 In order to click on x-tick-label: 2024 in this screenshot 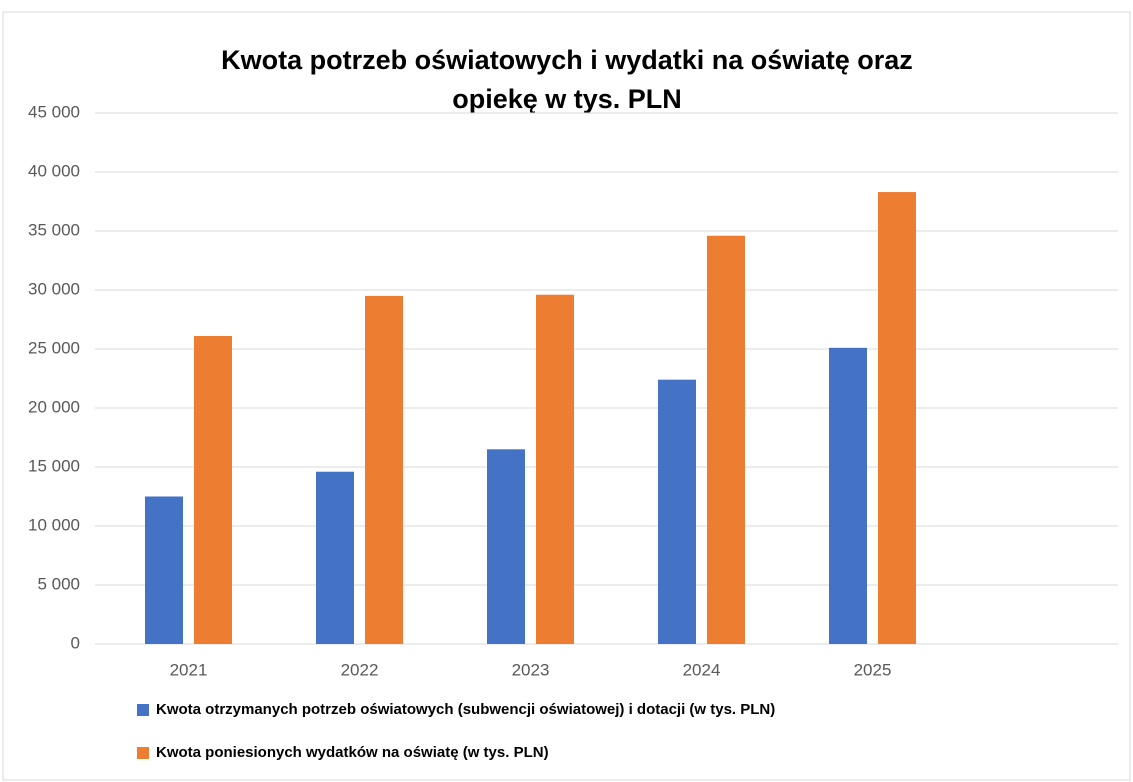, I will do `click(702, 669)`.